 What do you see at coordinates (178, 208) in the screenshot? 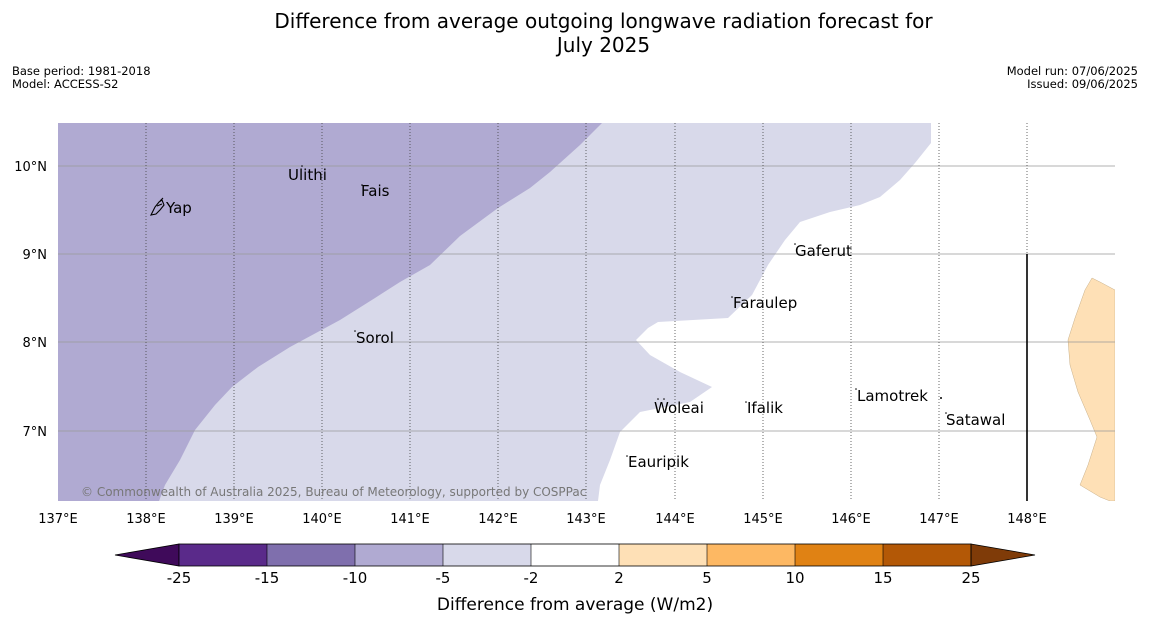
I see `place-yap: Yap` at bounding box center [178, 208].